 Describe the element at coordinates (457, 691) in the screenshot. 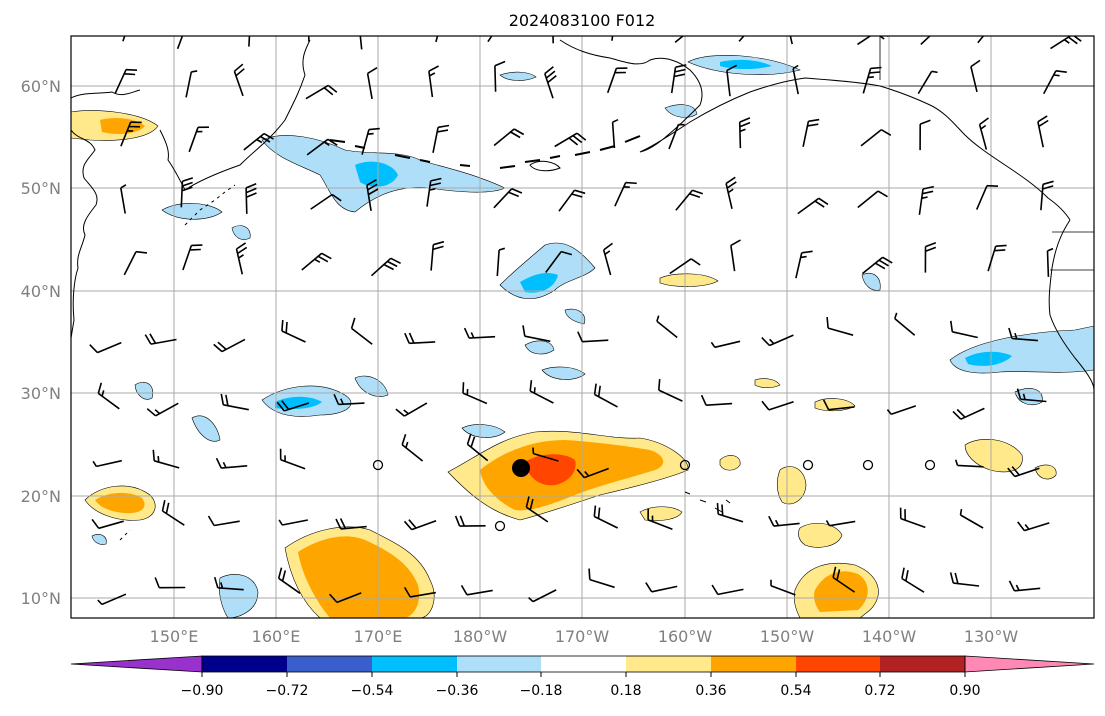

I see `colorbar-tick-label: −0.36` at that location.